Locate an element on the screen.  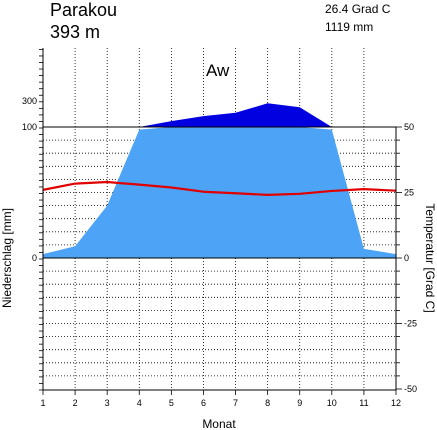
x-tick-label: 10 is located at coordinates (332, 403).